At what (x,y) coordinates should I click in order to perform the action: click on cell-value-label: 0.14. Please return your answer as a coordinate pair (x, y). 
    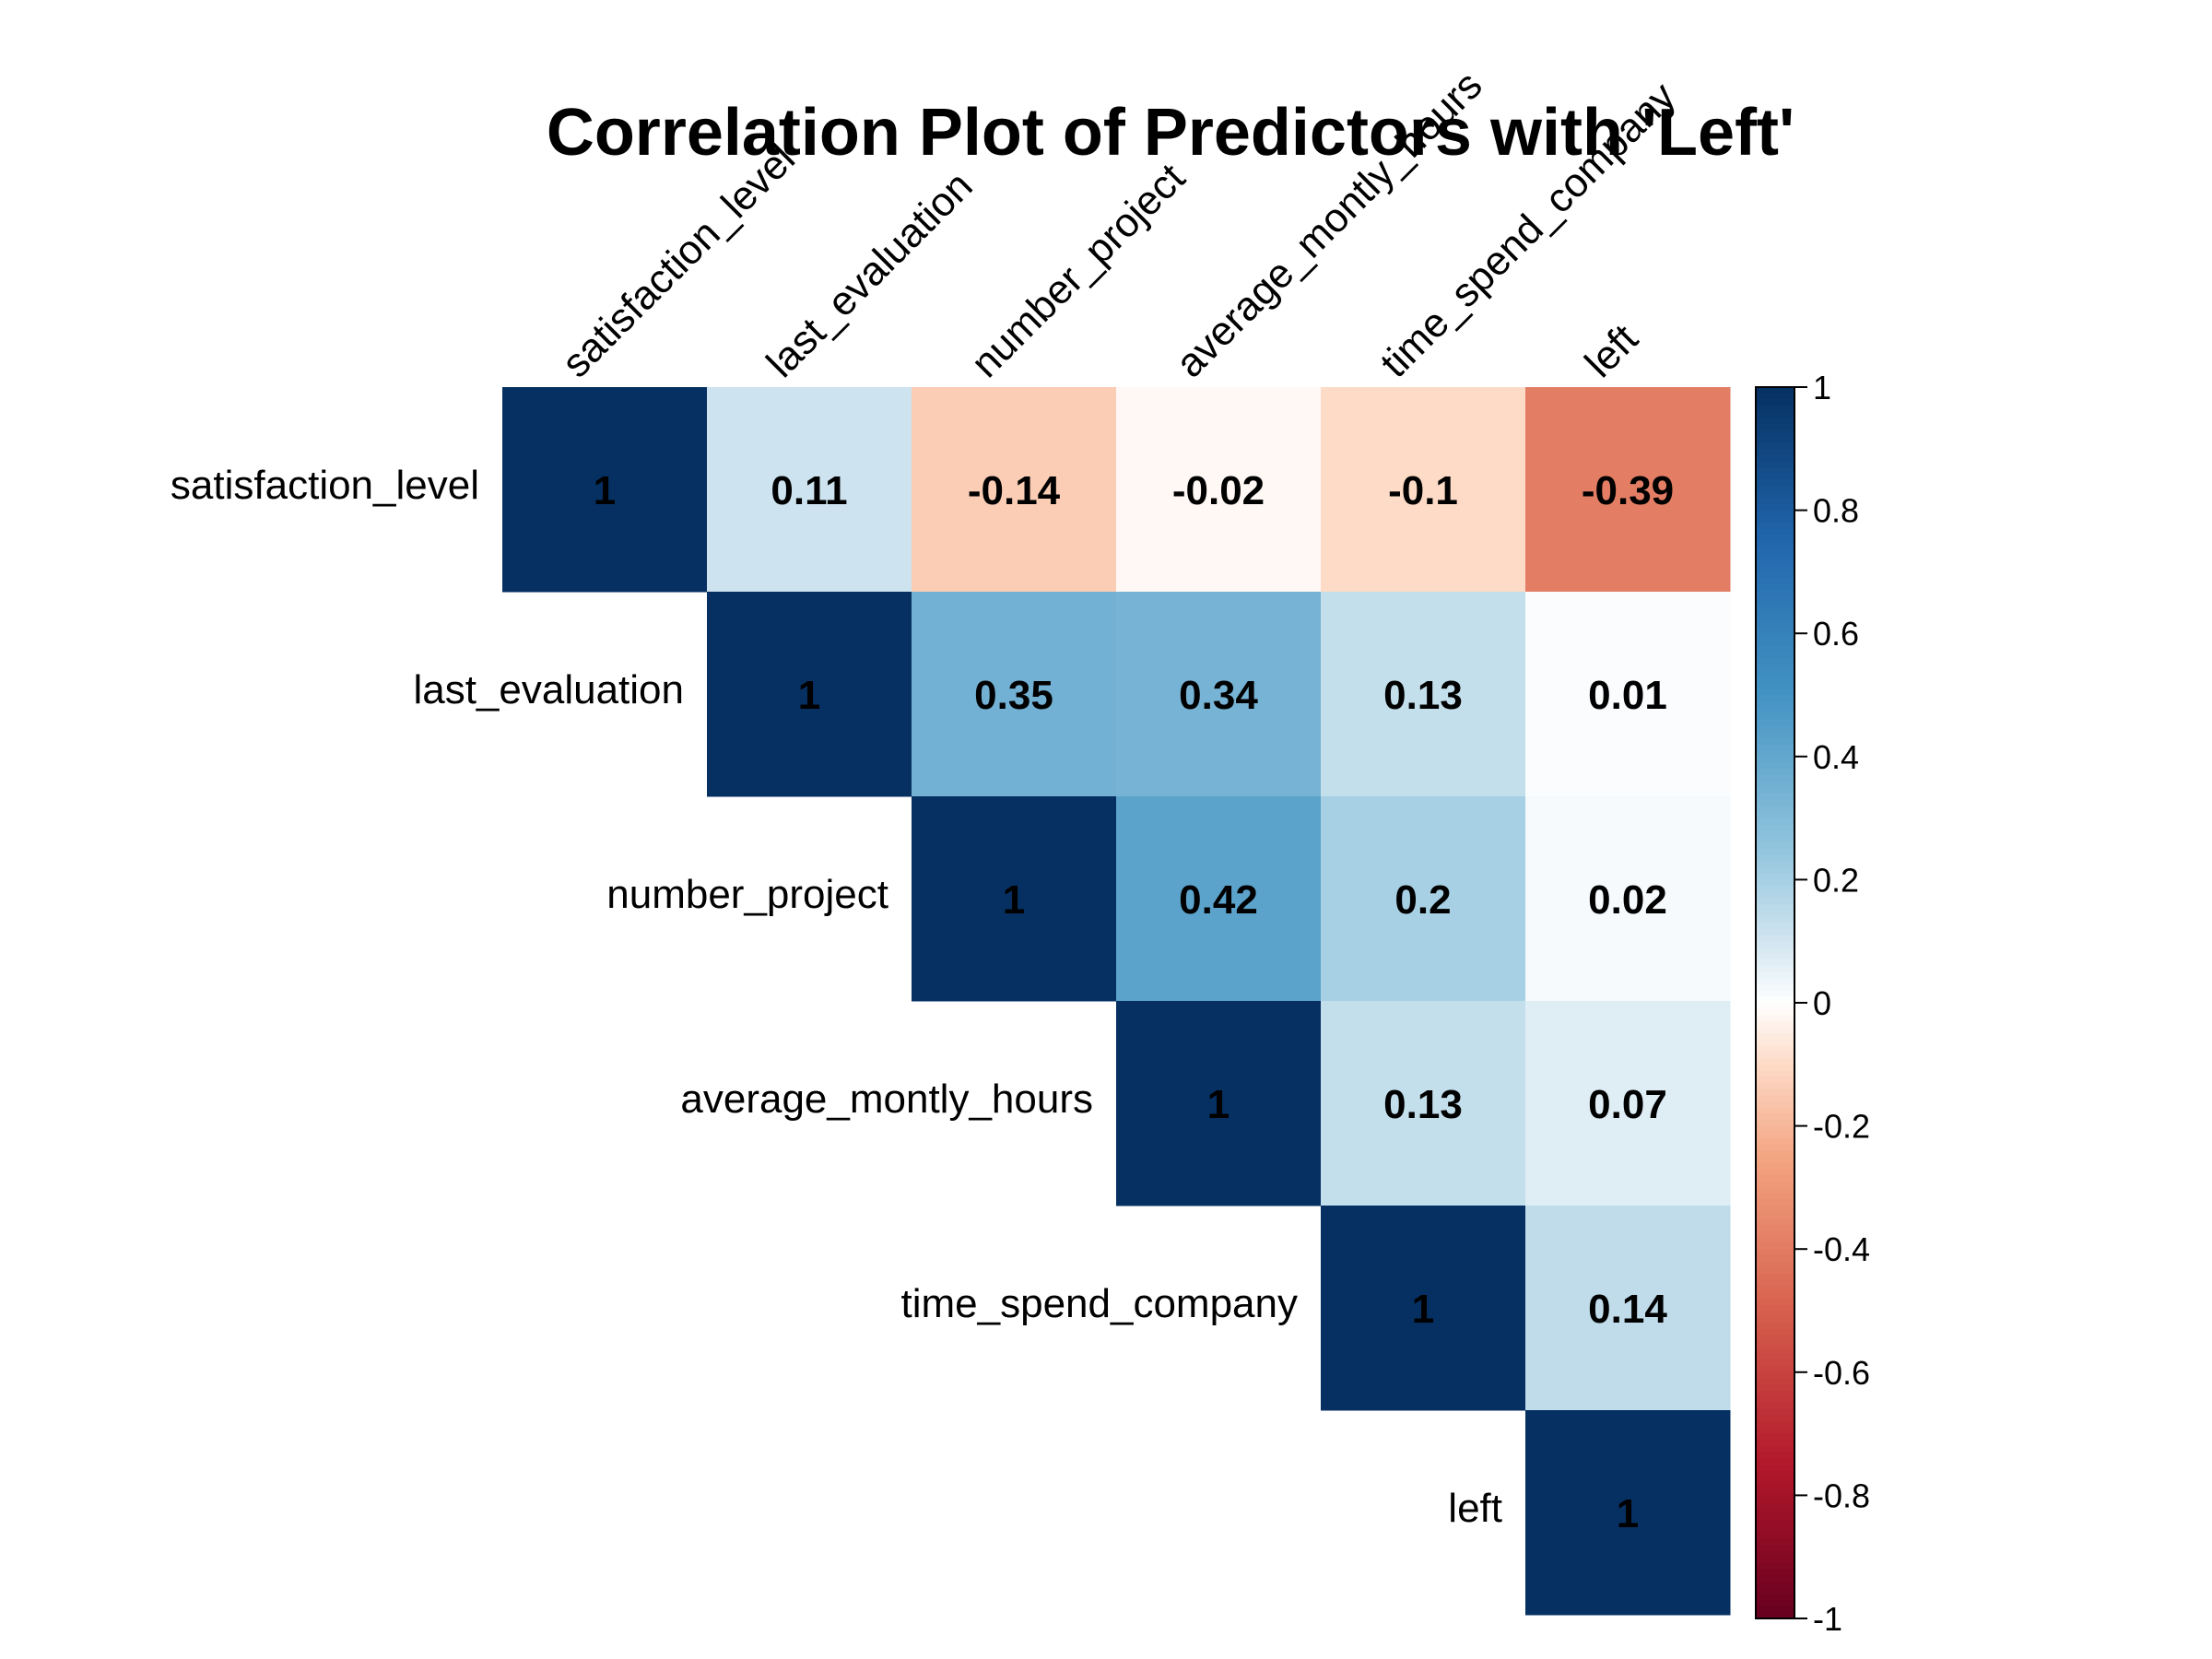
    Looking at the image, I should click on (1627, 1309).